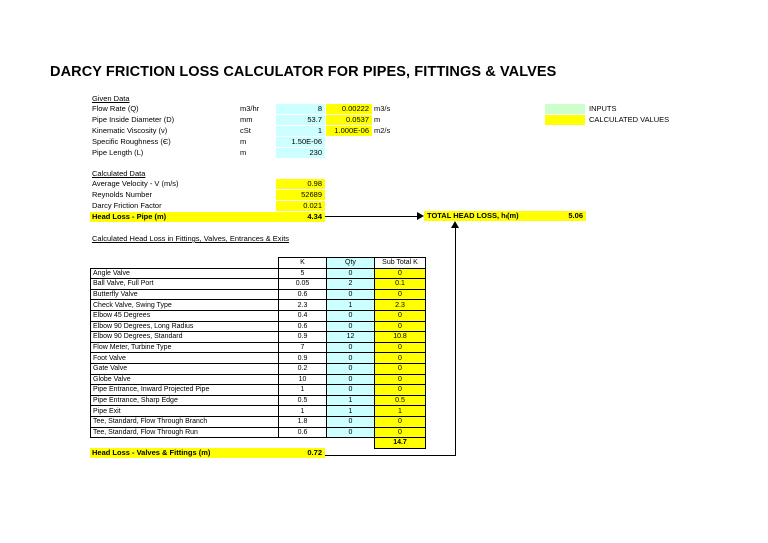  Describe the element at coordinates (350, 284) in the screenshot. I see `fitting-qty: 2` at that location.